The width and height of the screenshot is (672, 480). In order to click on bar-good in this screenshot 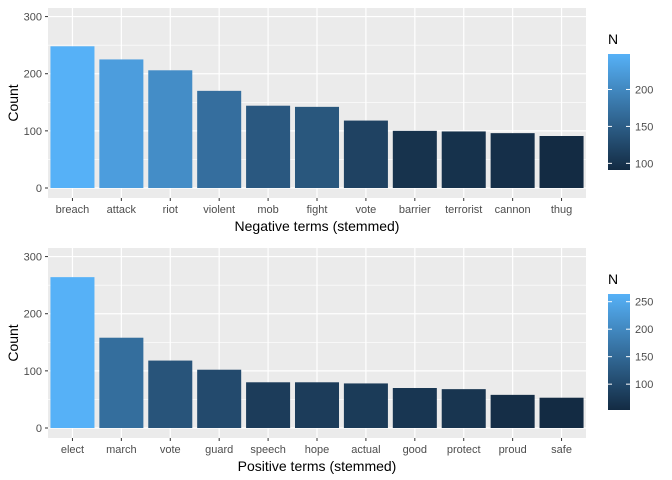, I will do `click(414, 408)`.